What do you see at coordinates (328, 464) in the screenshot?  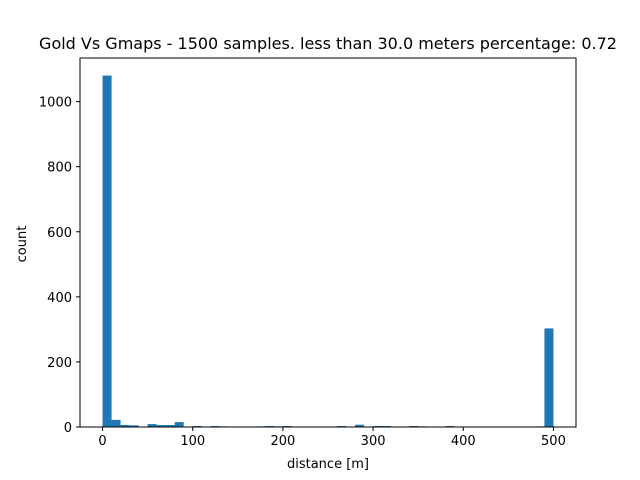 I see `x-axis-label: distance [m]` at bounding box center [328, 464].